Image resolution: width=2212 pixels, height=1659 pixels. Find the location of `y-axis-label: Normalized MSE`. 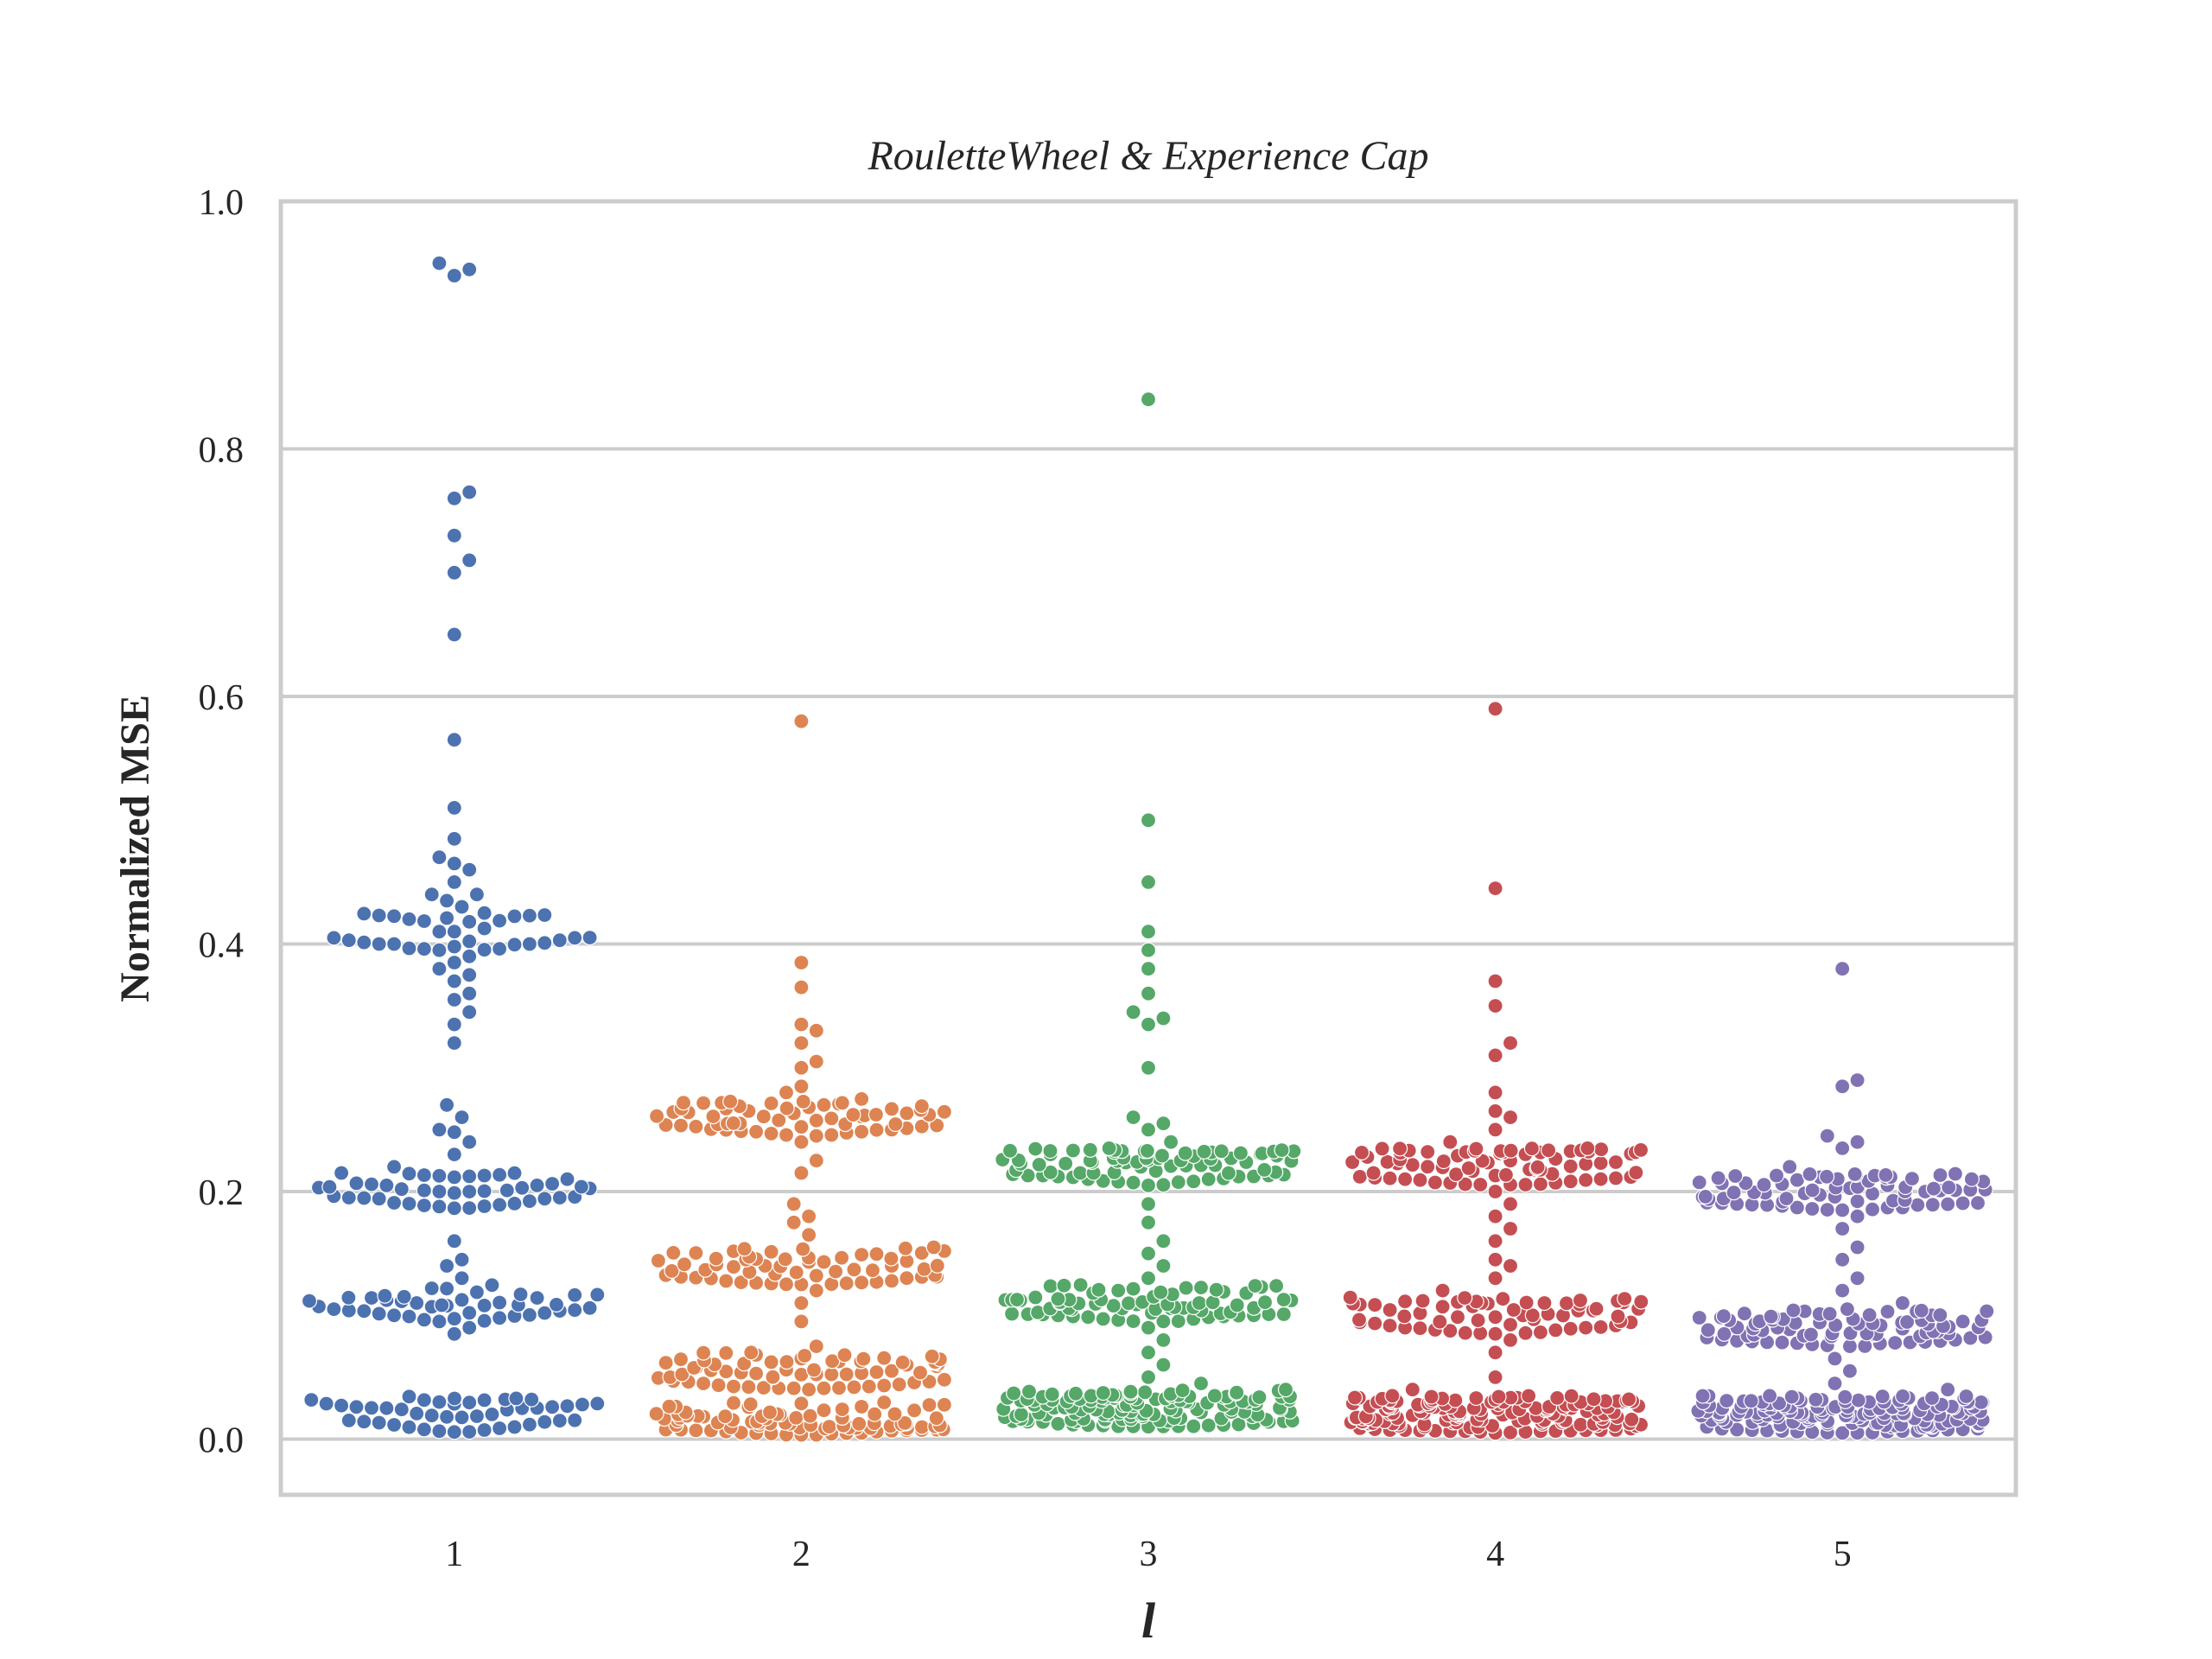

y-axis-label: Normalized MSE is located at coordinates (135, 848).